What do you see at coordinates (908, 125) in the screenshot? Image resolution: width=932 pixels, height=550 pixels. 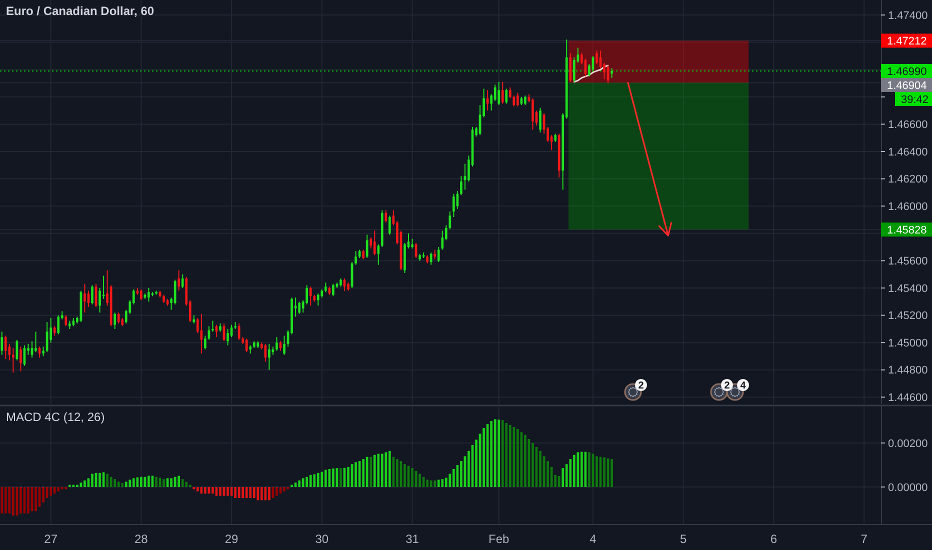 I see `y-tick-label: 1.46600` at bounding box center [908, 125].